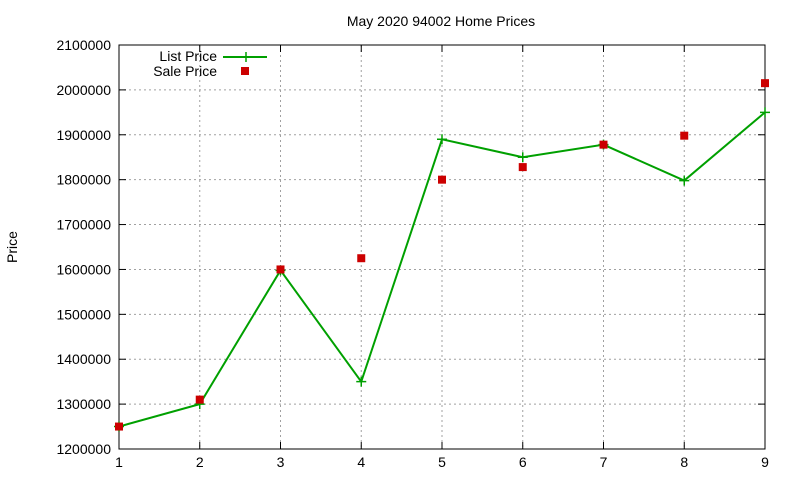 The height and width of the screenshot is (480, 800). What do you see at coordinates (281, 462) in the screenshot?
I see `x-tick-label: 3` at bounding box center [281, 462].